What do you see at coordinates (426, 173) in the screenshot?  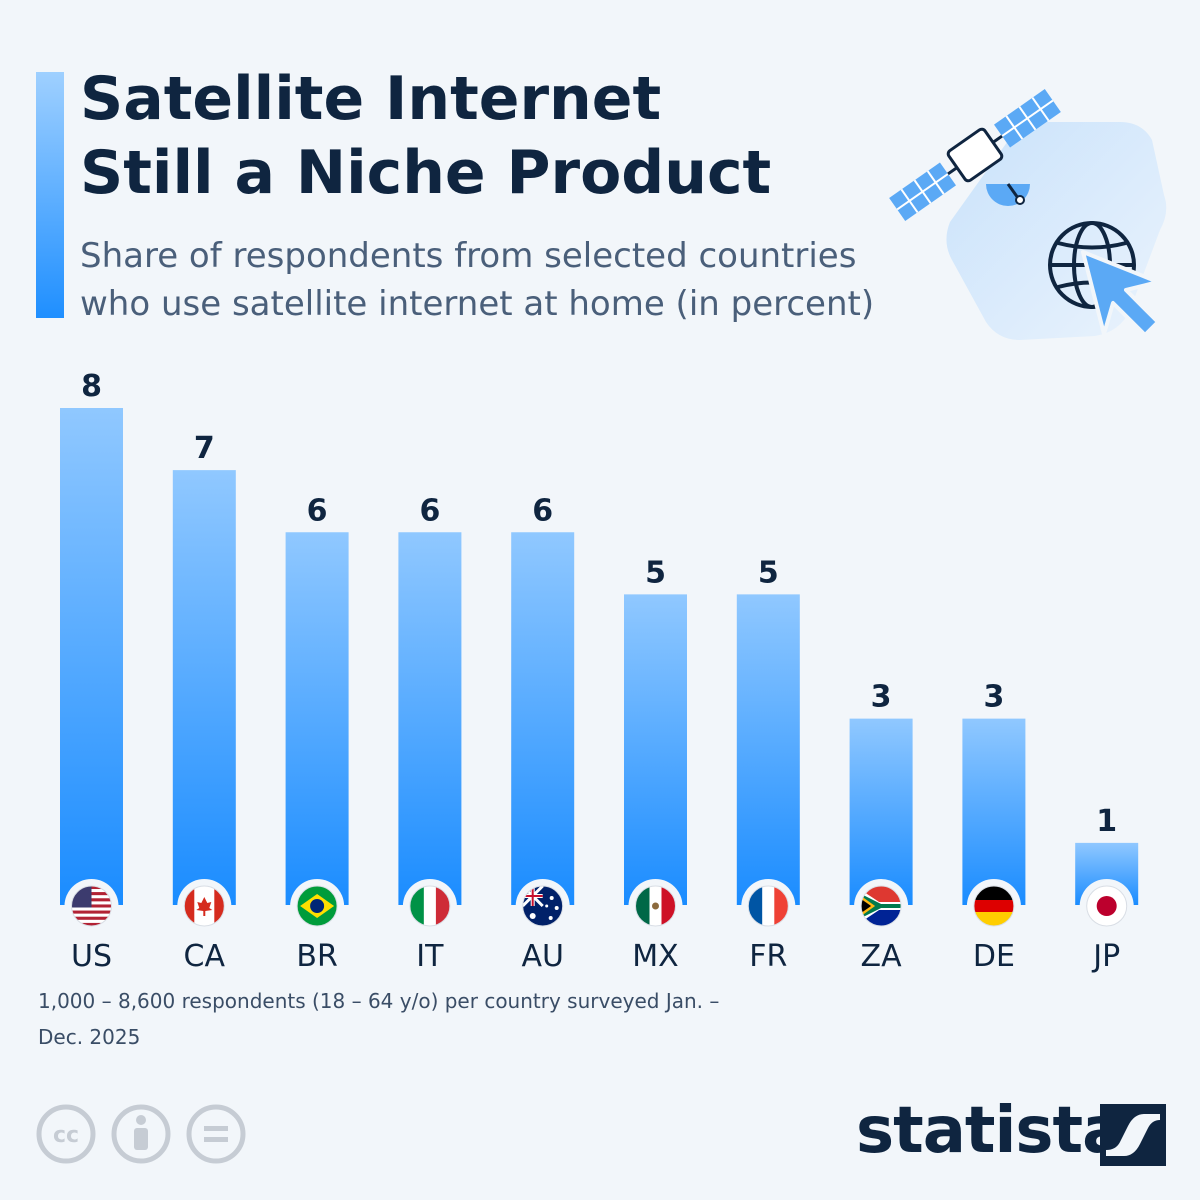 I see `title-line-2: Still a Niche Product` at bounding box center [426, 173].